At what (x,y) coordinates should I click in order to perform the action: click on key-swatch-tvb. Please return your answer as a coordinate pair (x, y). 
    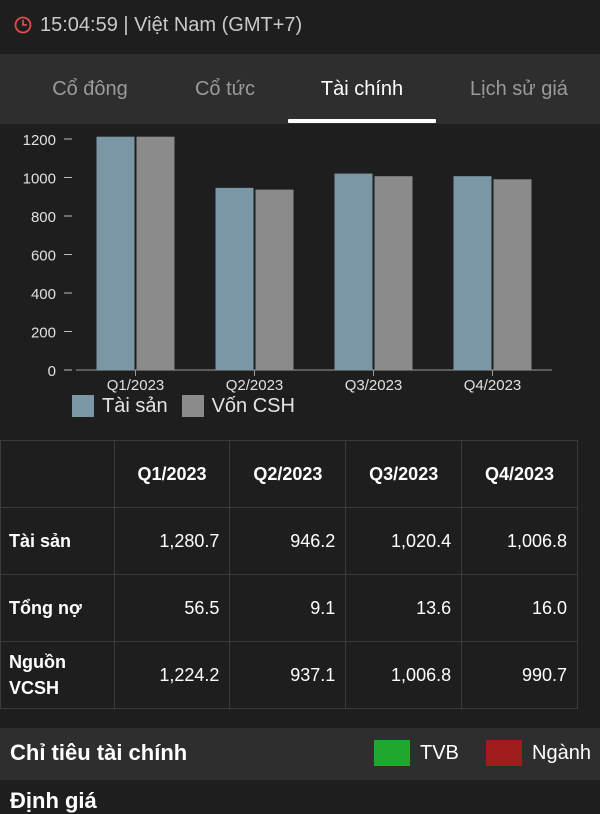
    Looking at the image, I should click on (392, 753).